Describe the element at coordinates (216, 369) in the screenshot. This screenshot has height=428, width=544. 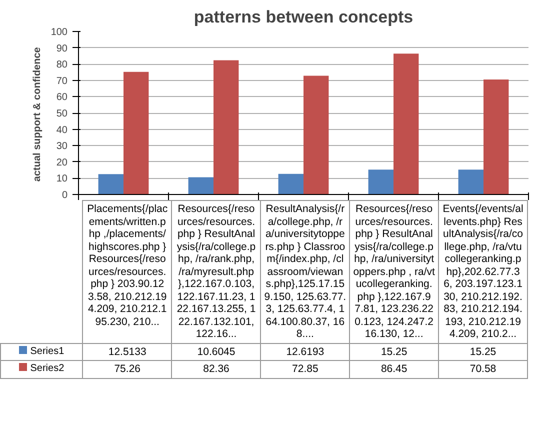
I see `data-label: 82.36` at that location.